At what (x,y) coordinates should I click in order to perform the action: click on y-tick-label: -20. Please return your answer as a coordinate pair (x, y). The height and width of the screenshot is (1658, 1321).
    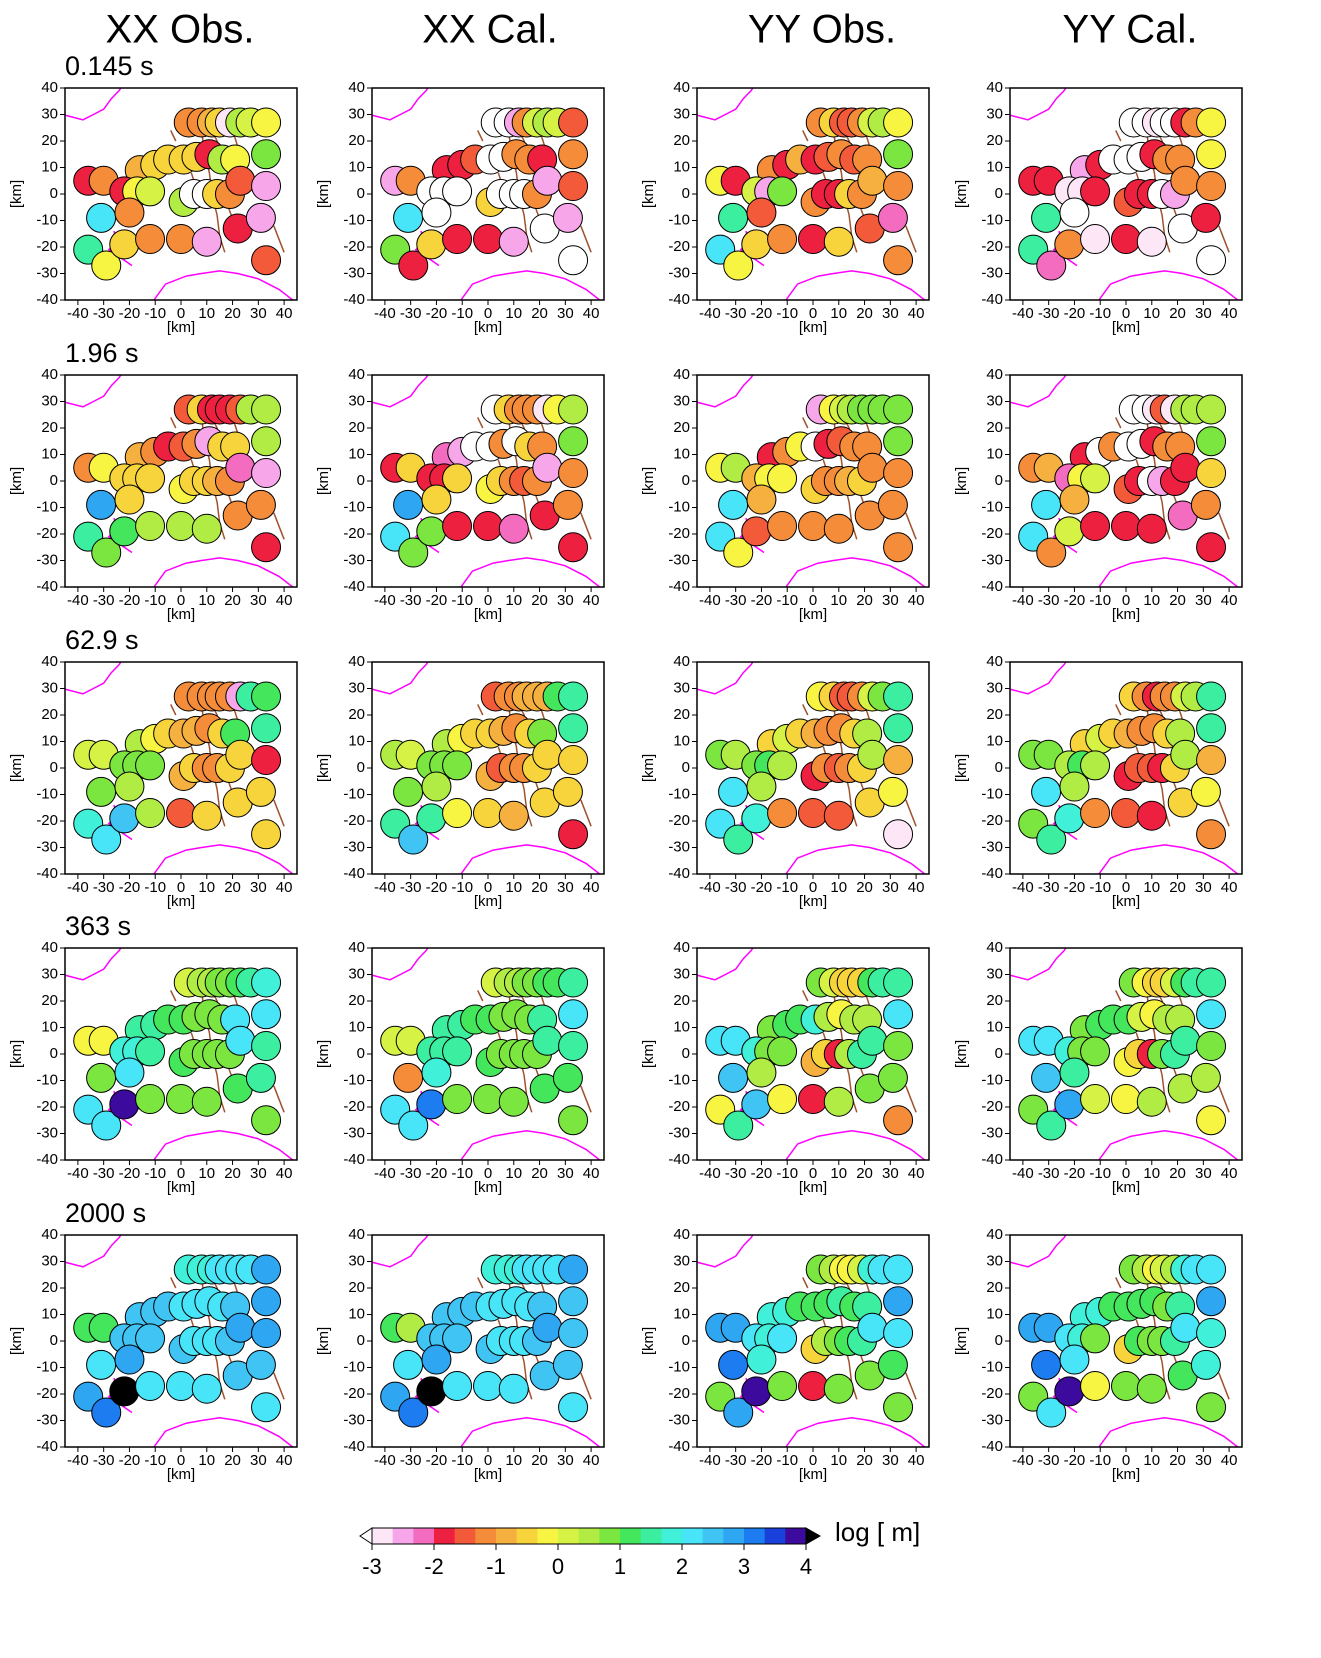
    Looking at the image, I should click on (679, 246).